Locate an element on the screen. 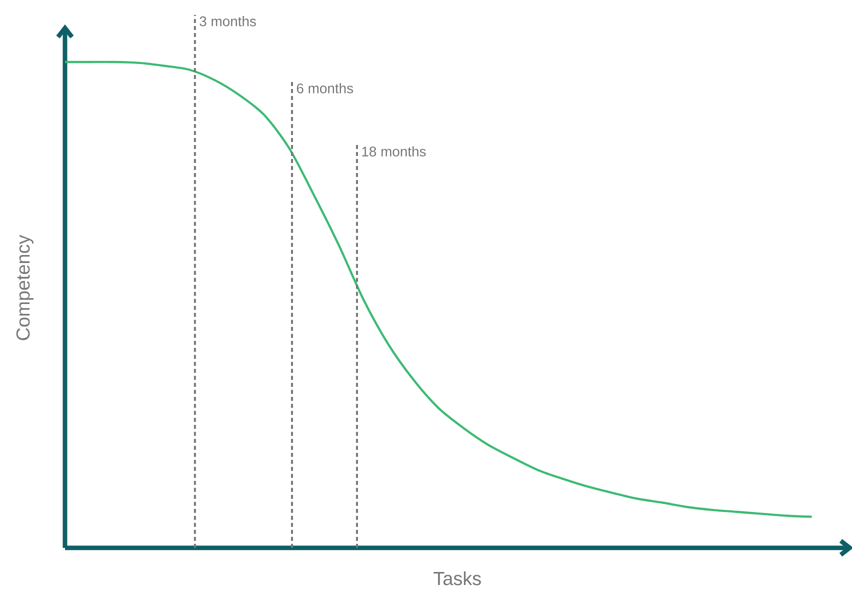  annotation: 18 months is located at coordinates (394, 151).